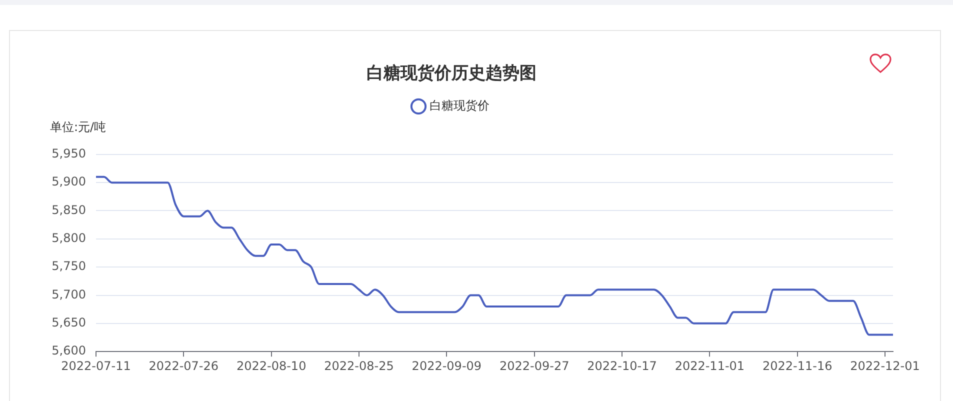 This screenshot has width=953, height=401. What do you see at coordinates (78, 127) in the screenshot?
I see `y-axis-title: 单位:元/吨` at bounding box center [78, 127].